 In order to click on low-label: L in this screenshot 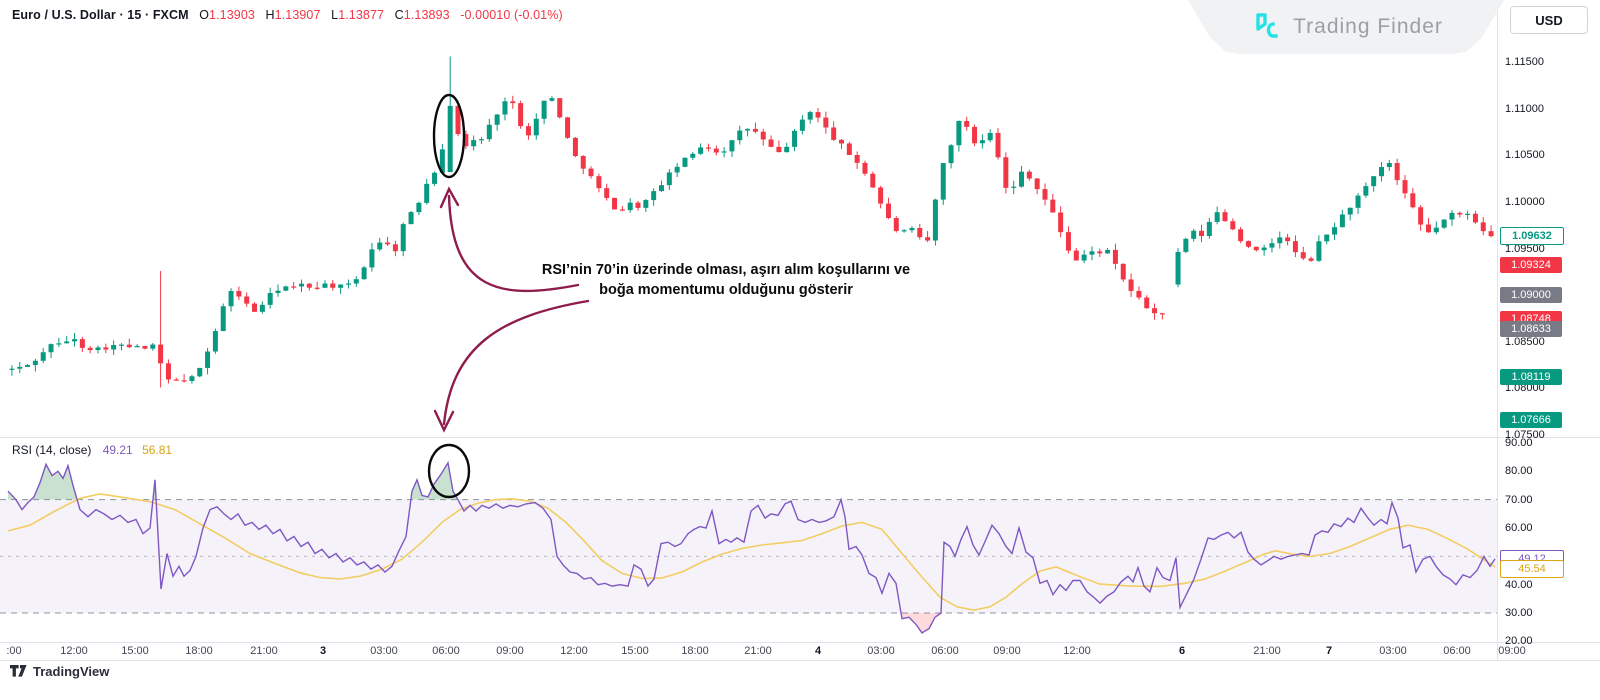, I will do `click(335, 15)`.